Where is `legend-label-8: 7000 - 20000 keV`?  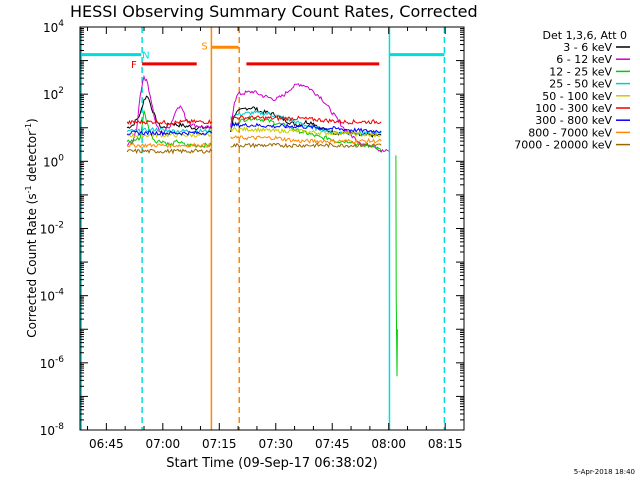
legend-label-8: 7000 - 20000 keV is located at coordinates (563, 145).